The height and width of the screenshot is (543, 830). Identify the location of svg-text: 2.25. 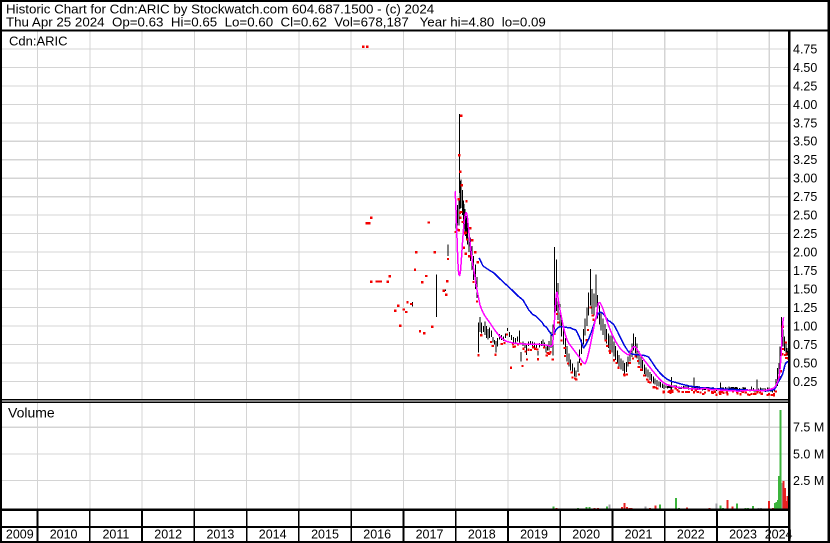
(805, 234).